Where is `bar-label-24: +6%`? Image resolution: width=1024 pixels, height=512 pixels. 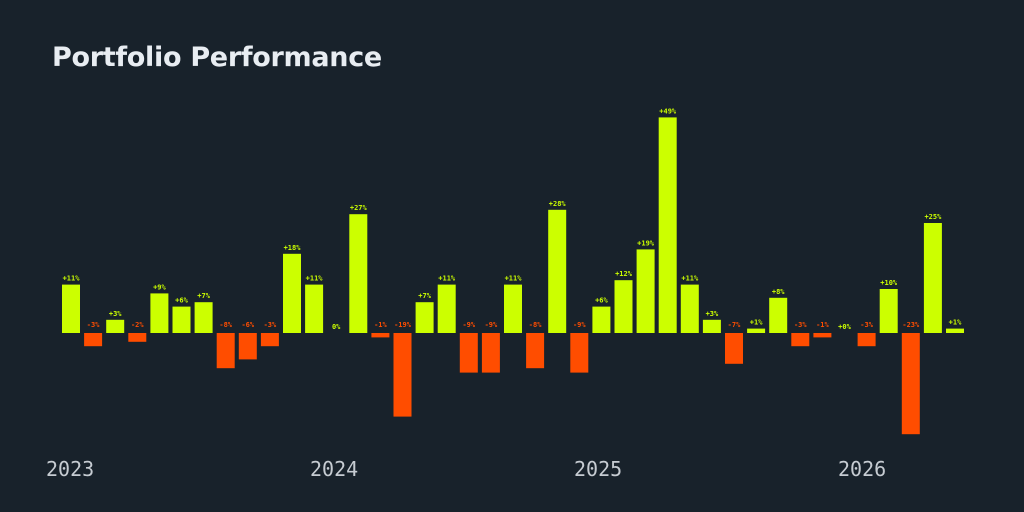
bar-label-24: +6% is located at coordinates (601, 301).